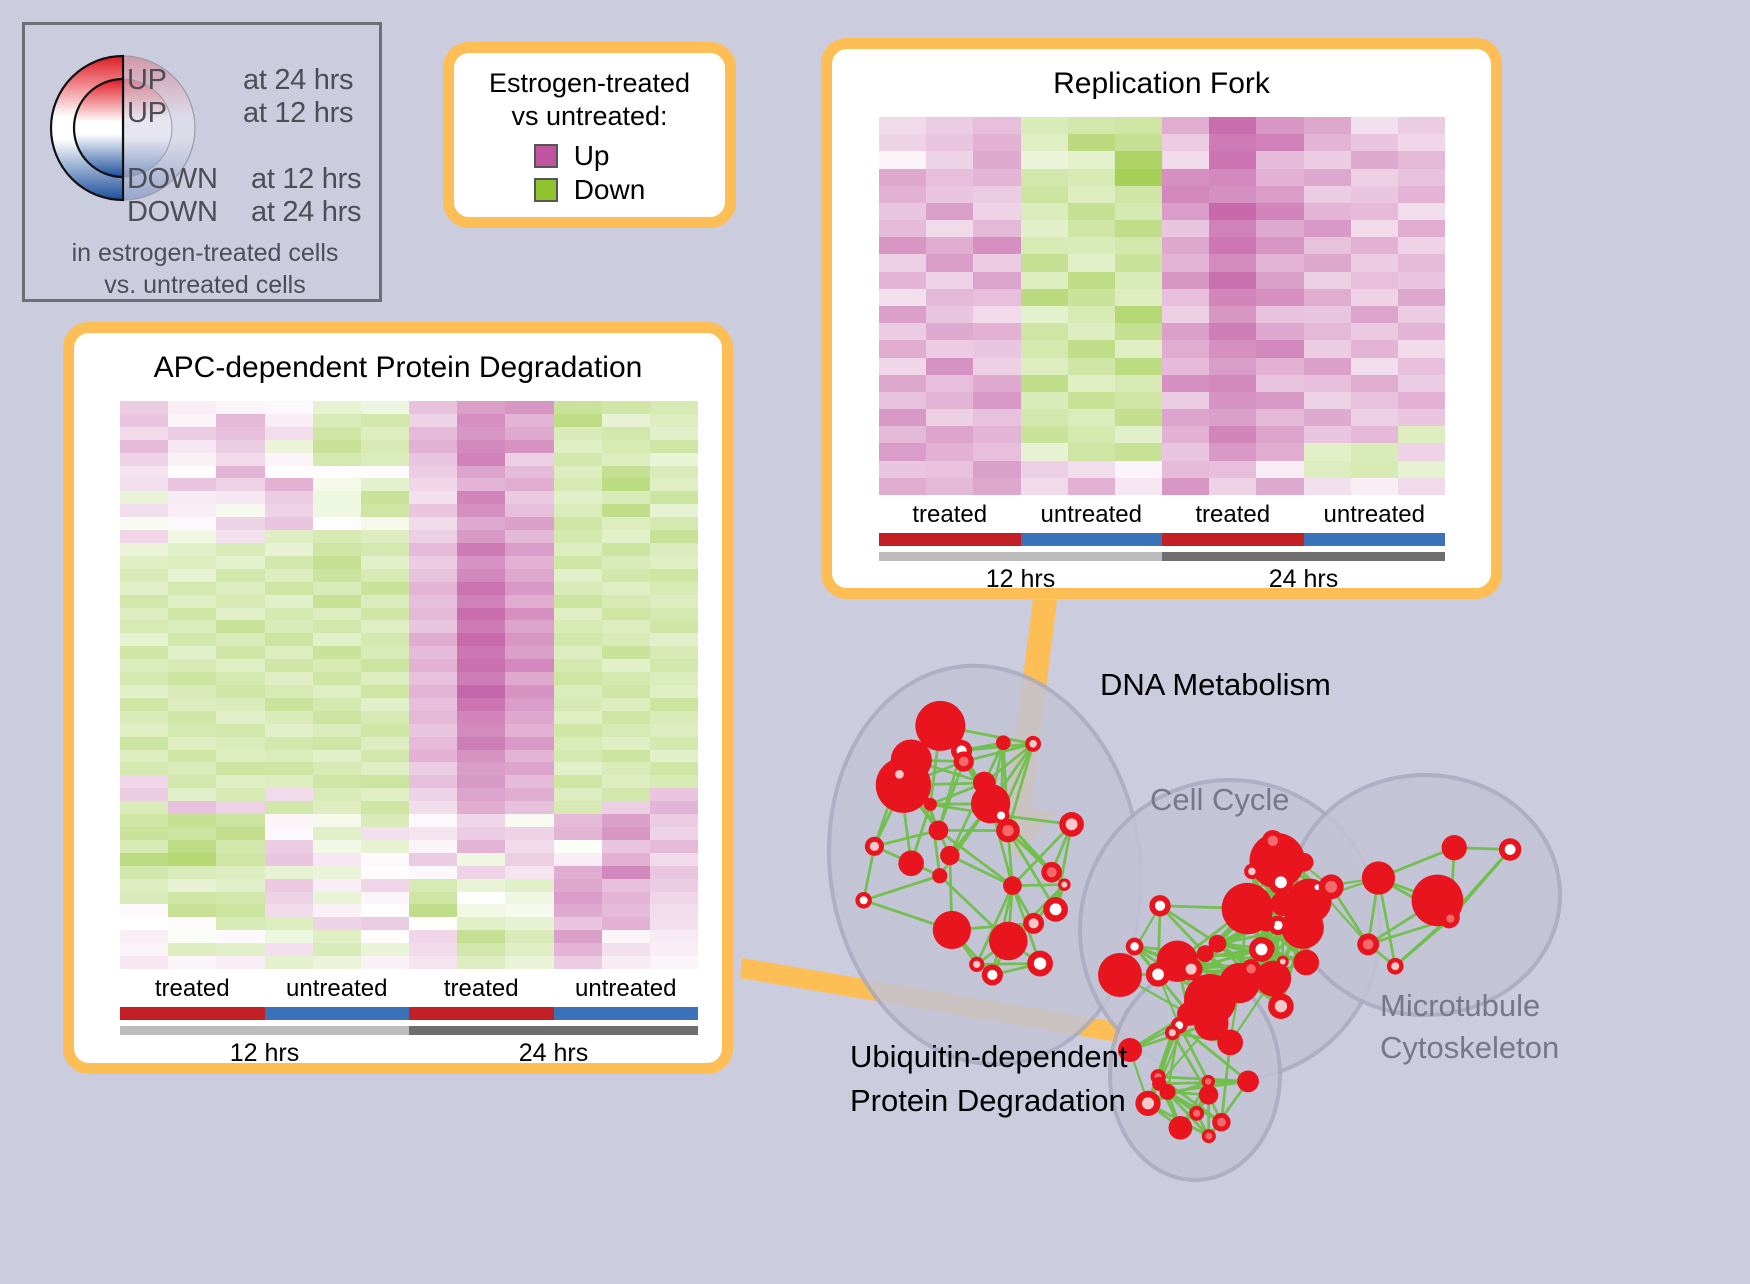 The image size is (1750, 1284). I want to click on cluster-label-microtubule-cytoskeleton: Microtubule Cytoskeleton, so click(1469, 1027).